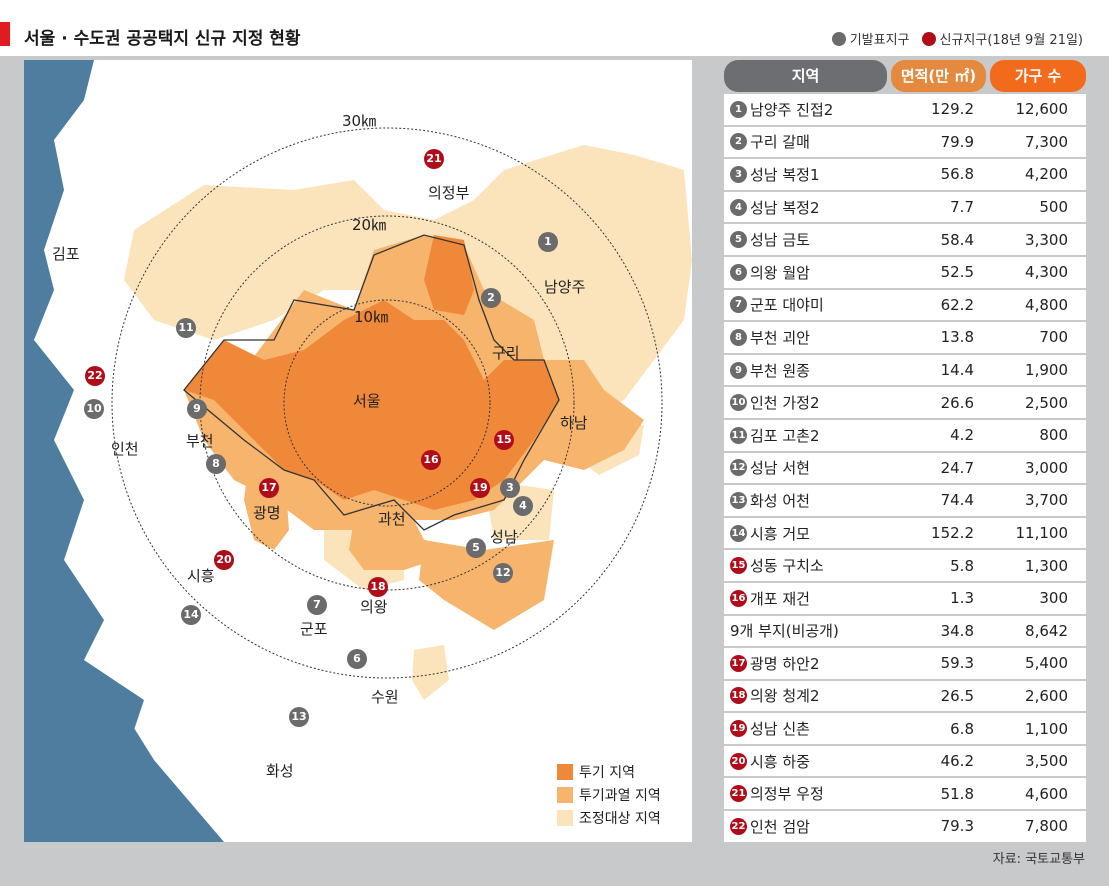  What do you see at coordinates (1046, 728) in the screenshot?
I see `cell-households: 1,100` at bounding box center [1046, 728].